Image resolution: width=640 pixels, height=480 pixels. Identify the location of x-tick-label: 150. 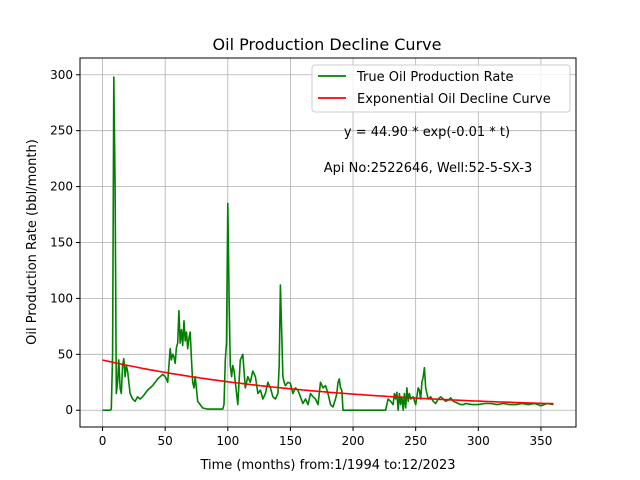
(290, 441).